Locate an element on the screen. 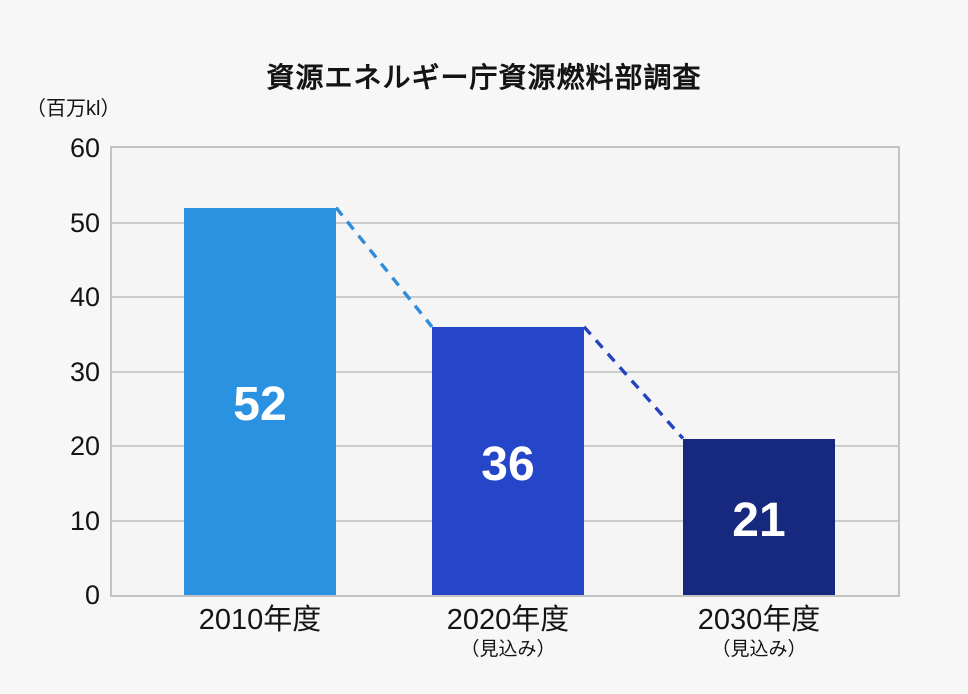 This screenshot has width=968, height=694. bar-value-label: 21 is located at coordinates (759, 520).